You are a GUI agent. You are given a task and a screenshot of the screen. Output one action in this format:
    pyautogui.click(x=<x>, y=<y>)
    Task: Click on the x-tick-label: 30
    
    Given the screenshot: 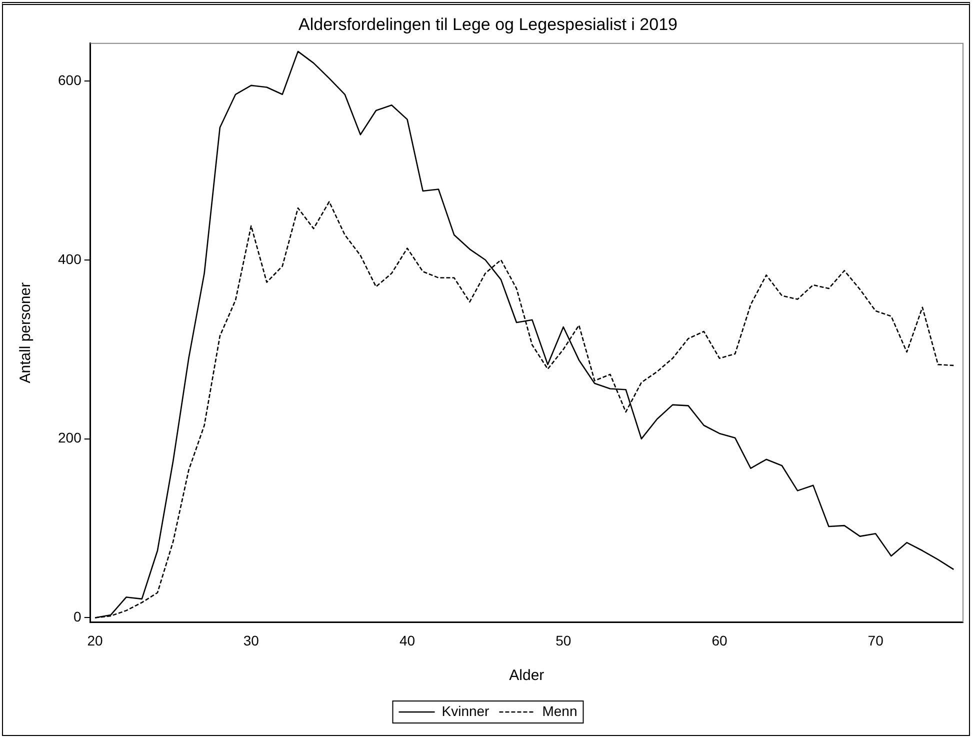 What is the action you would take?
    pyautogui.click(x=251, y=640)
    